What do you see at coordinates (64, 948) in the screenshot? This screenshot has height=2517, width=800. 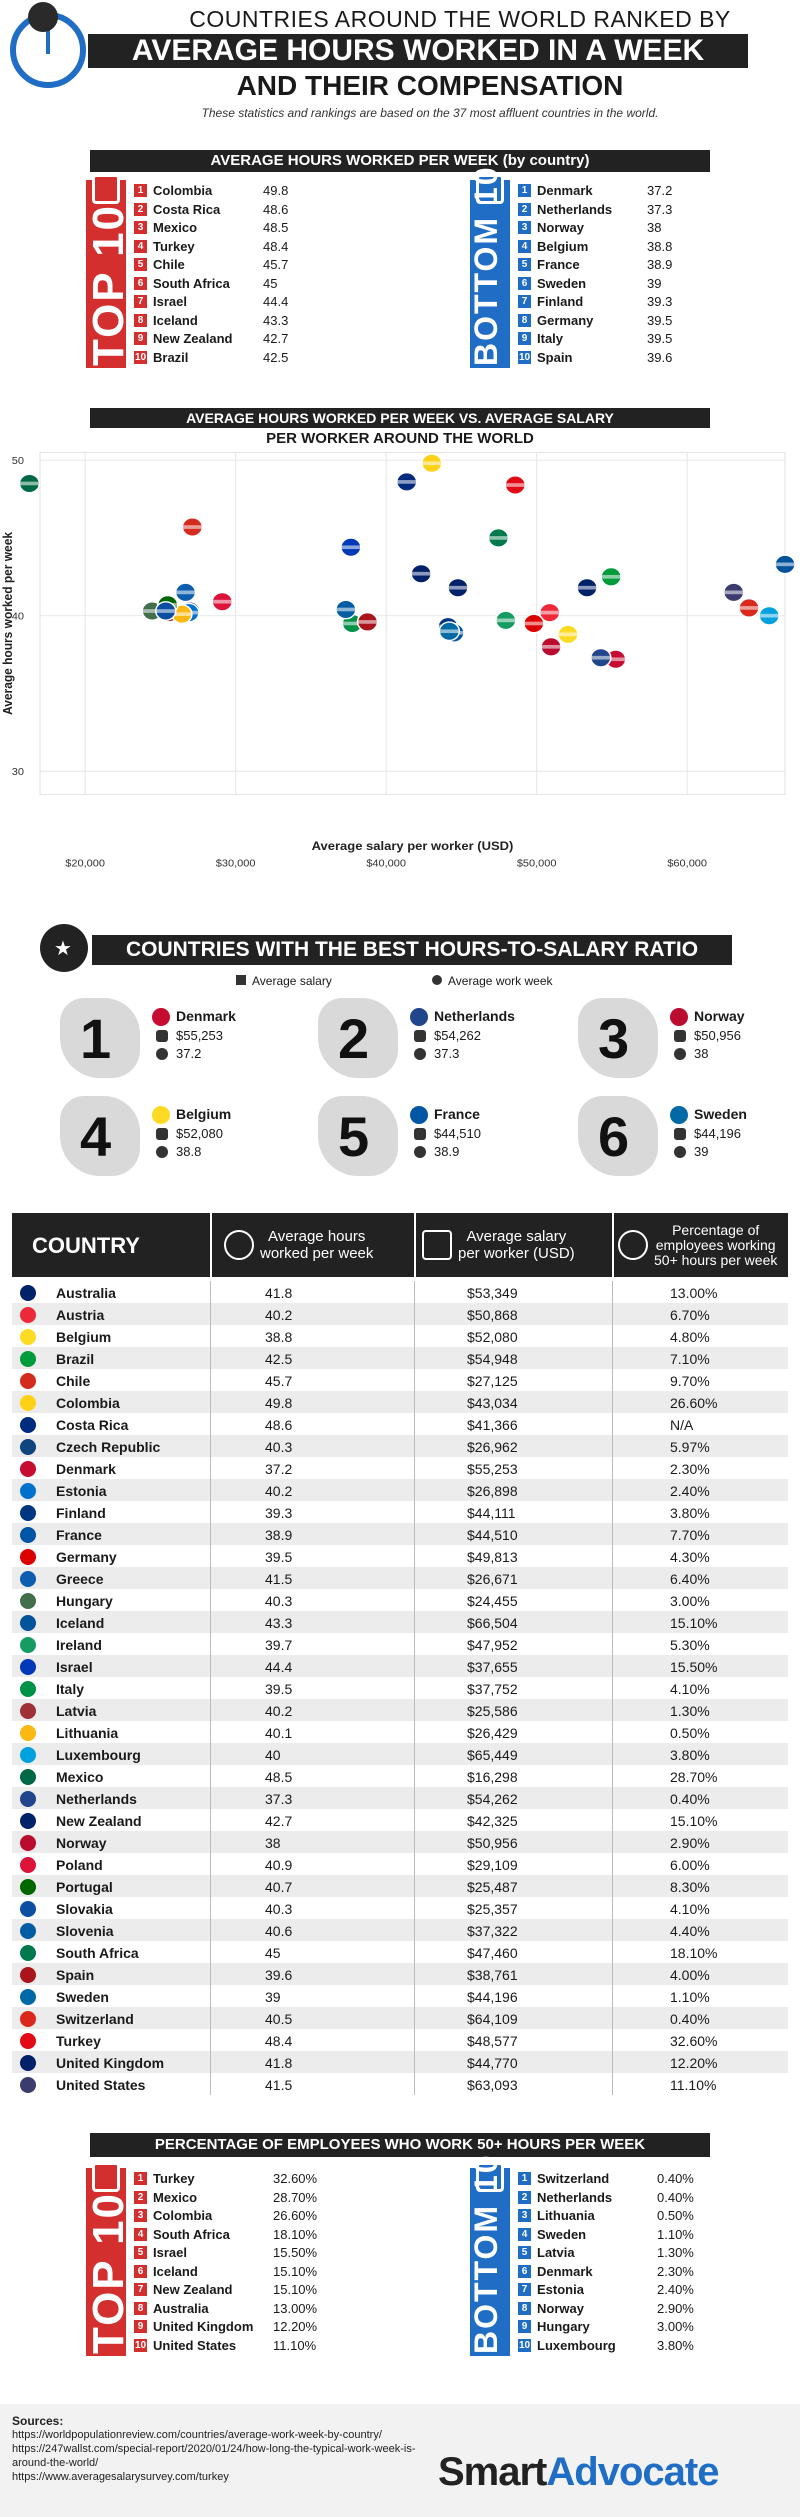 I see `award-icon: ★` at bounding box center [64, 948].